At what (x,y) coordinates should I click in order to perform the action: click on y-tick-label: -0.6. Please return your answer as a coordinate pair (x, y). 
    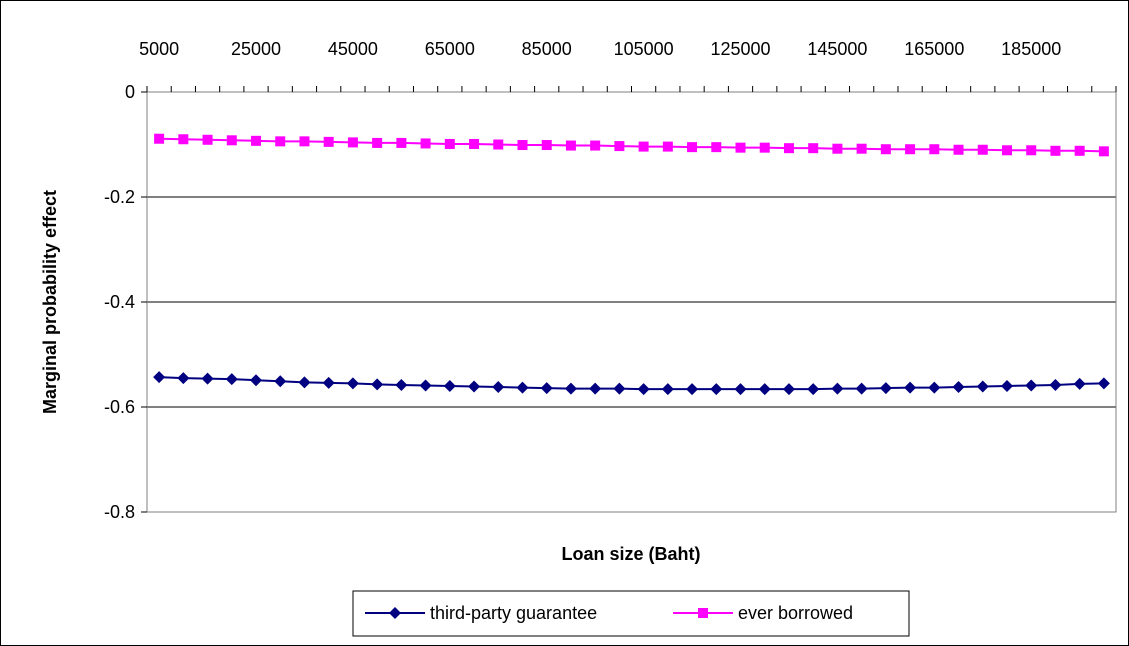
    Looking at the image, I should click on (119, 407).